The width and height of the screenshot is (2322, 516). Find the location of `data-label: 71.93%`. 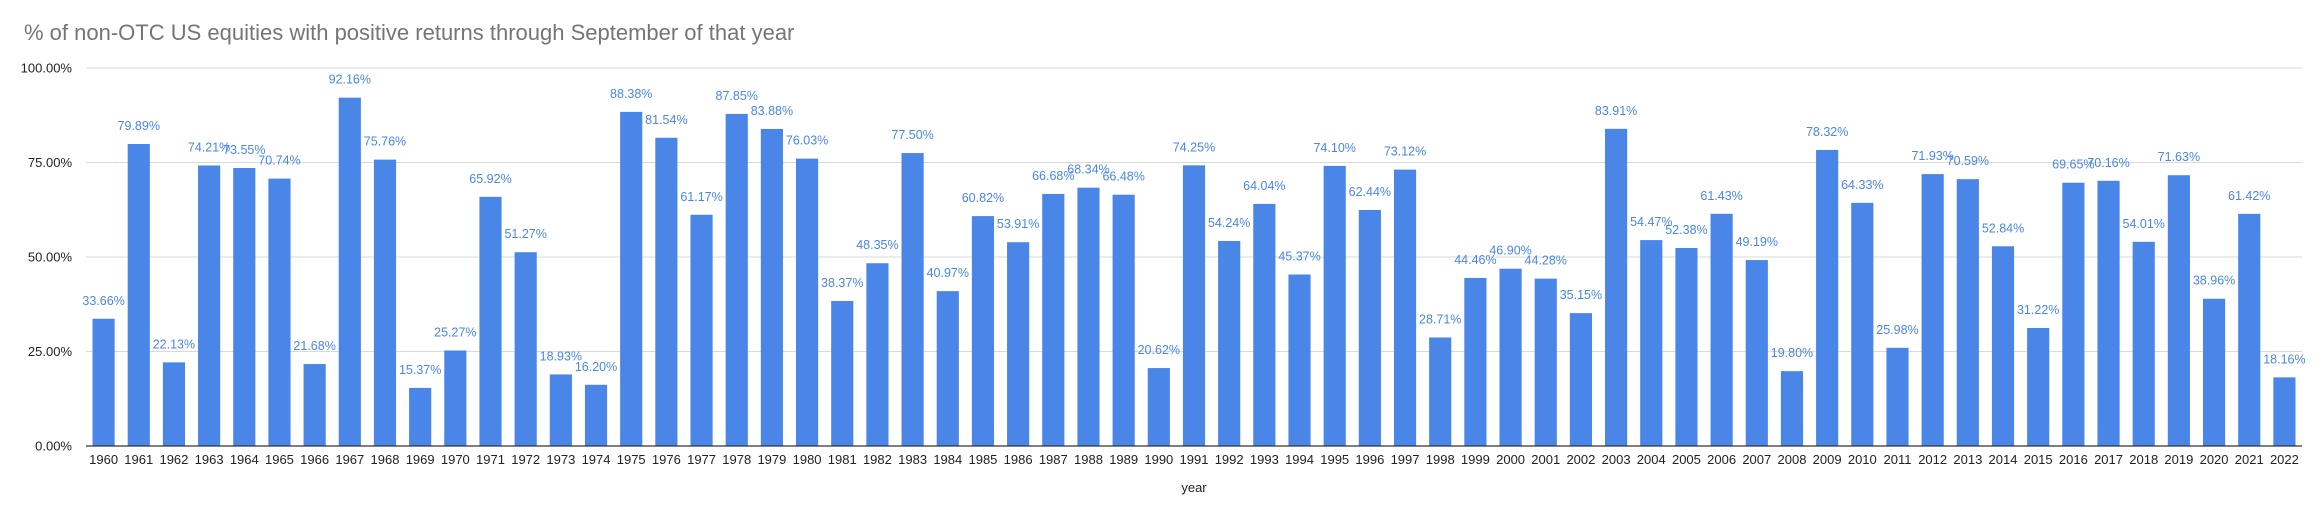

data-label: 71.93% is located at coordinates (1932, 156).